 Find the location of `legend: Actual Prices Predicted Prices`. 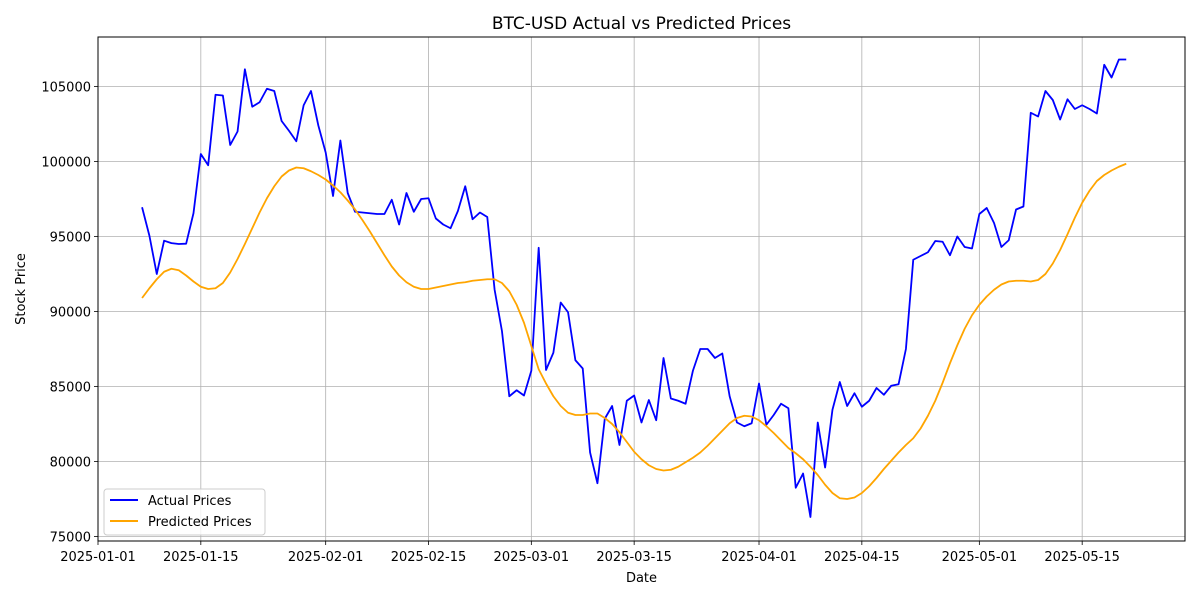

legend: Actual Prices Predicted Prices is located at coordinates (184, 512).